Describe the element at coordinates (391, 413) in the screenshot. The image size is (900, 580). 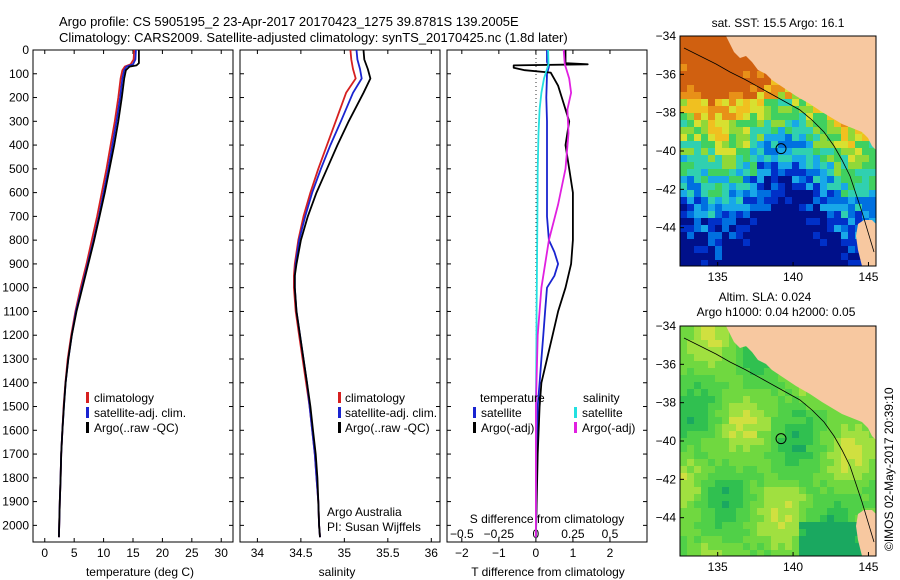
I see `legend-satellite: satellite-adj. clim.` at that location.